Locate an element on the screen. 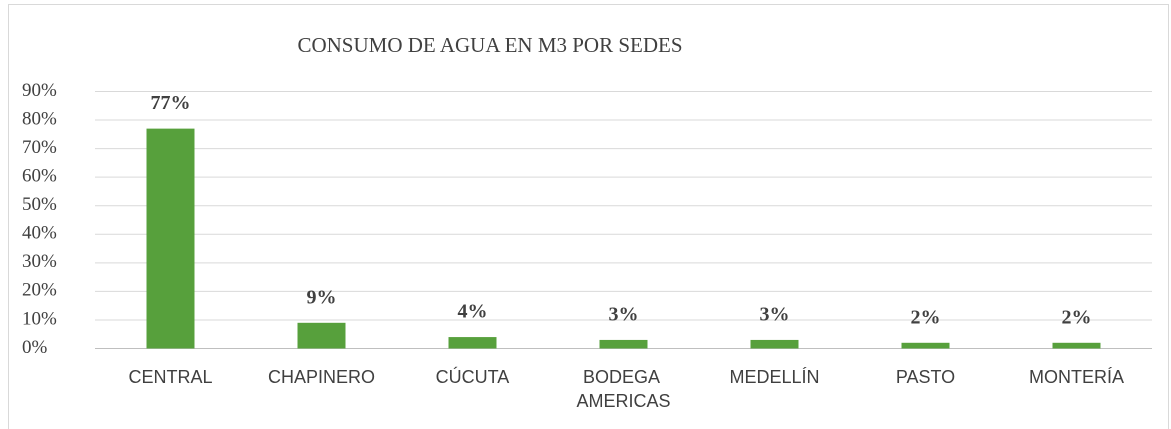  y-tick-label: 70% is located at coordinates (39, 147).